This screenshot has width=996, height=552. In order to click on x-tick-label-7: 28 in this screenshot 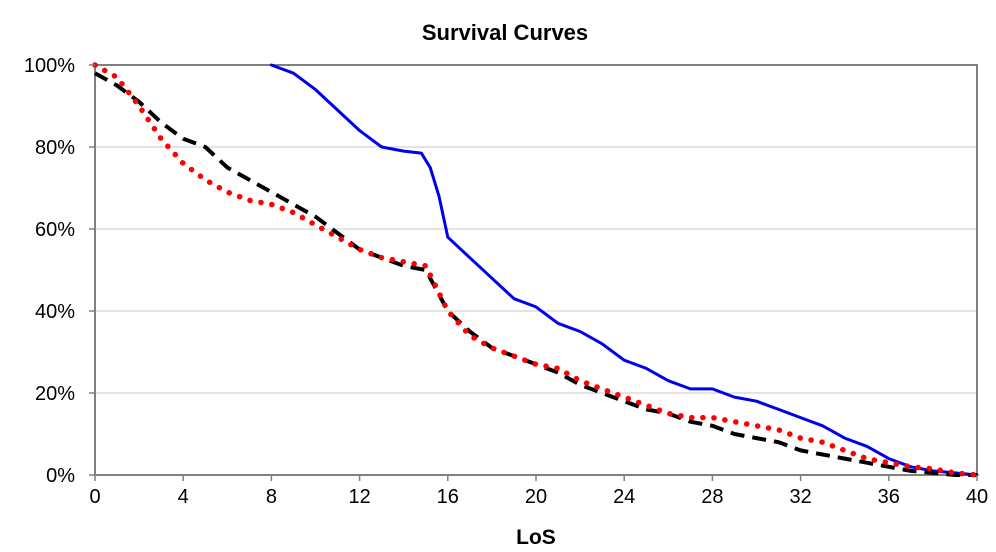, I will do `click(712, 497)`.